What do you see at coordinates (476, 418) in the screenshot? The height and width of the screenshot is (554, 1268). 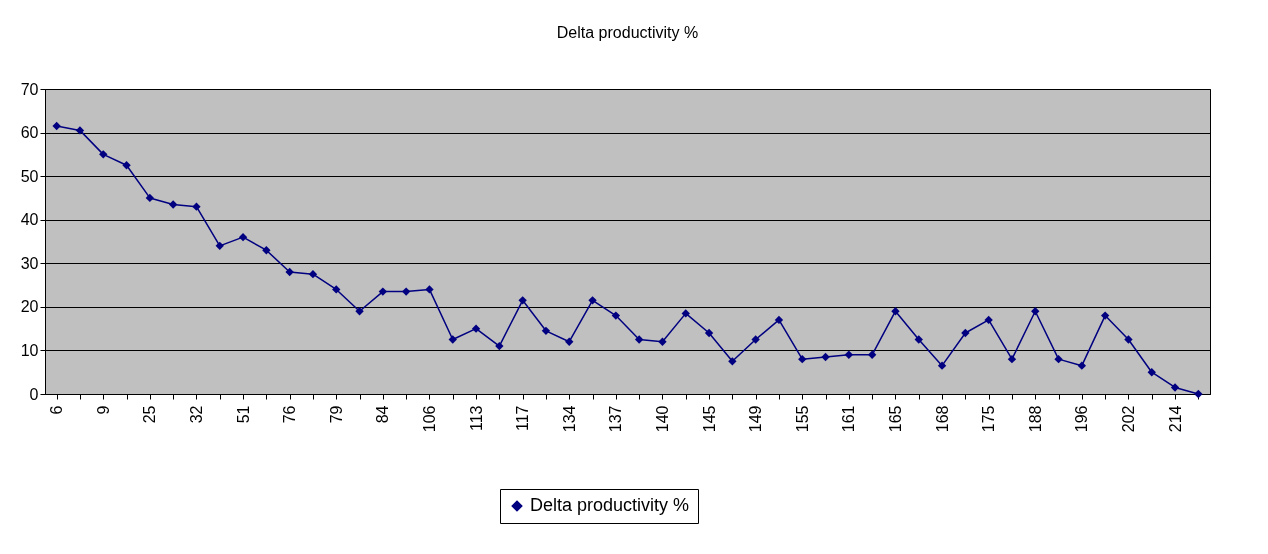 I see `x-tick-label: 113` at bounding box center [476, 418].